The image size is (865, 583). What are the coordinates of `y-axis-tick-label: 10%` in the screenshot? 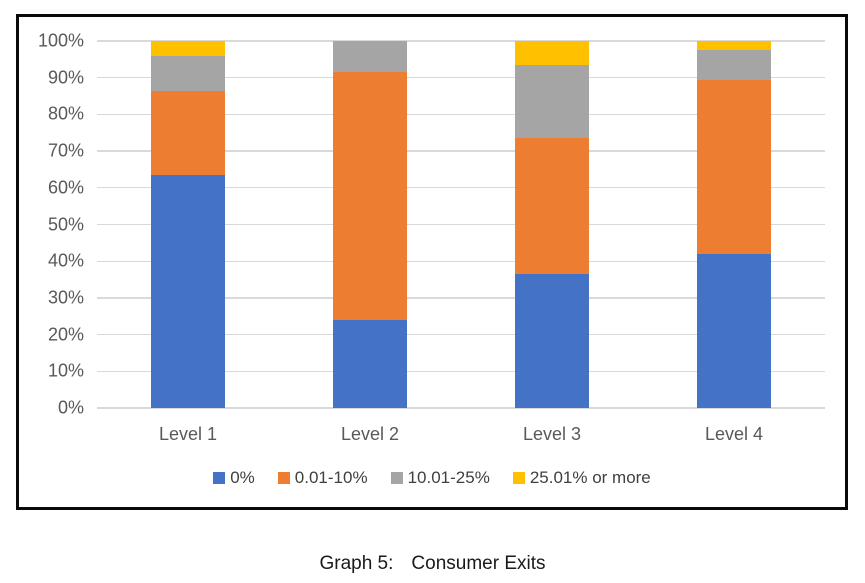 It's located at (65, 370).